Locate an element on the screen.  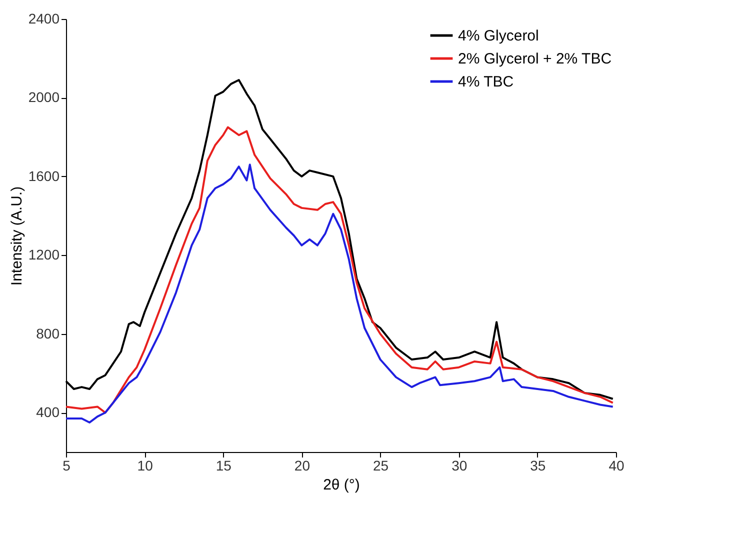
y-tick-label: 2000 is located at coordinates (44, 97).